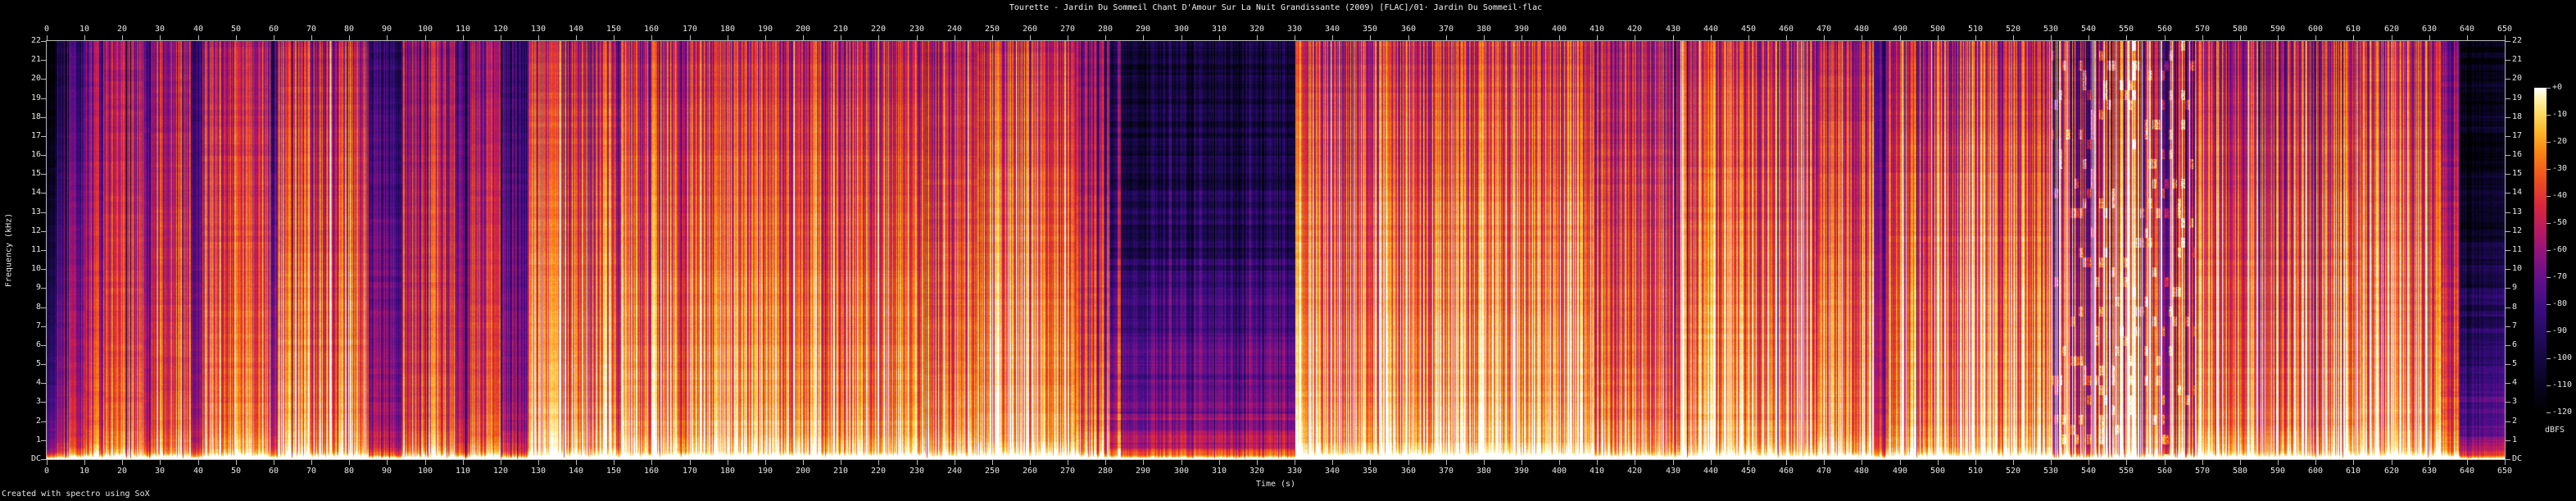  Describe the element at coordinates (463, 471) in the screenshot. I see `time-tick-label: 110` at that location.